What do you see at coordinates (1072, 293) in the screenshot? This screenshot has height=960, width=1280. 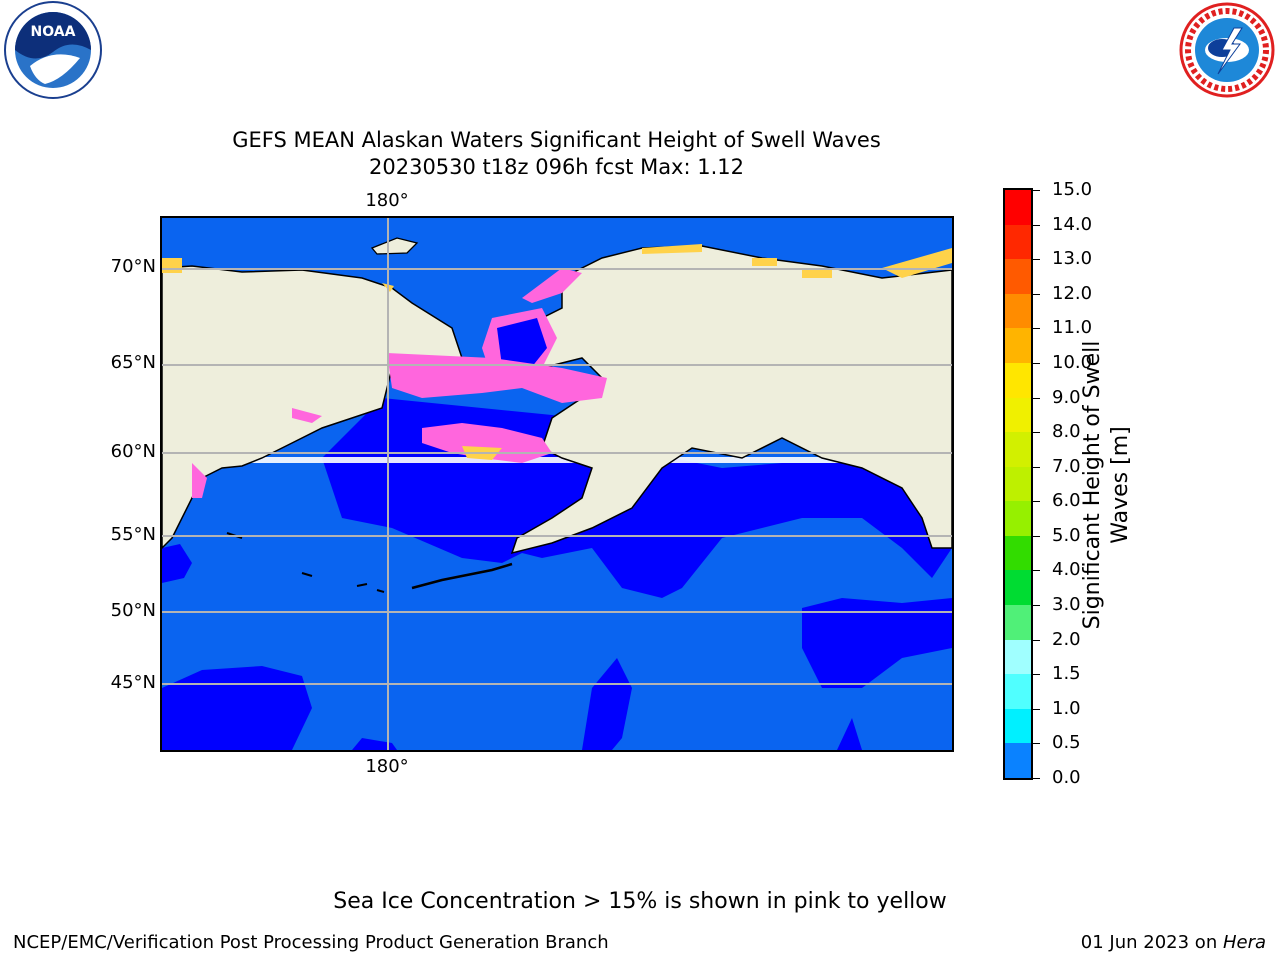 I see `colorbar-tick-label: 12.0` at bounding box center [1072, 293].